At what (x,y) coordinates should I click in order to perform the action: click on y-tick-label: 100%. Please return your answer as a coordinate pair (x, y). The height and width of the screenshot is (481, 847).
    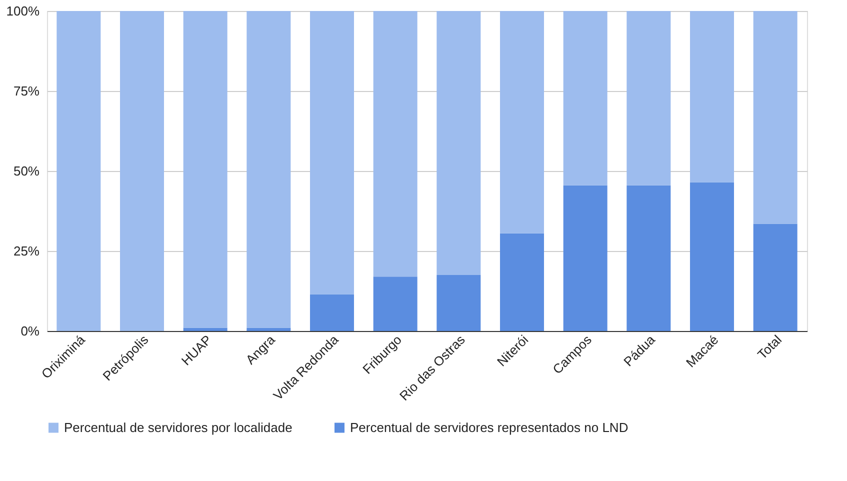
    Looking at the image, I should click on (23, 11).